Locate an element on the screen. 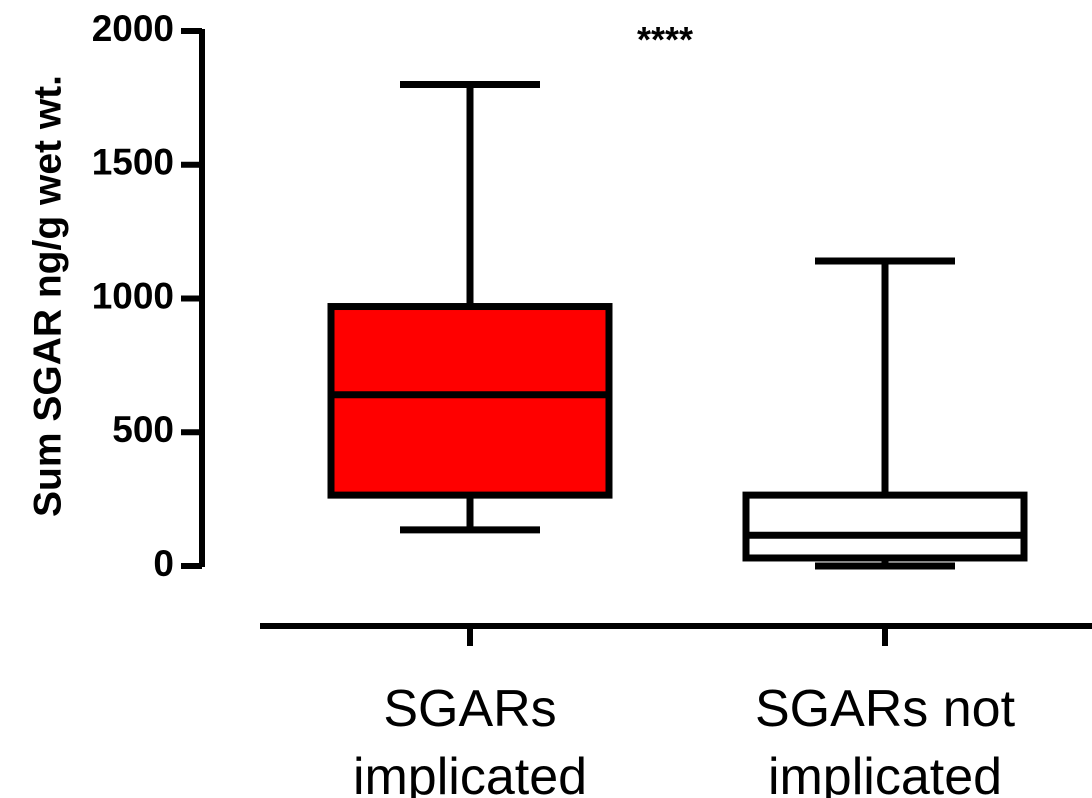 The height and width of the screenshot is (798, 1092). significance-annotation: **** is located at coordinates (665, 39).